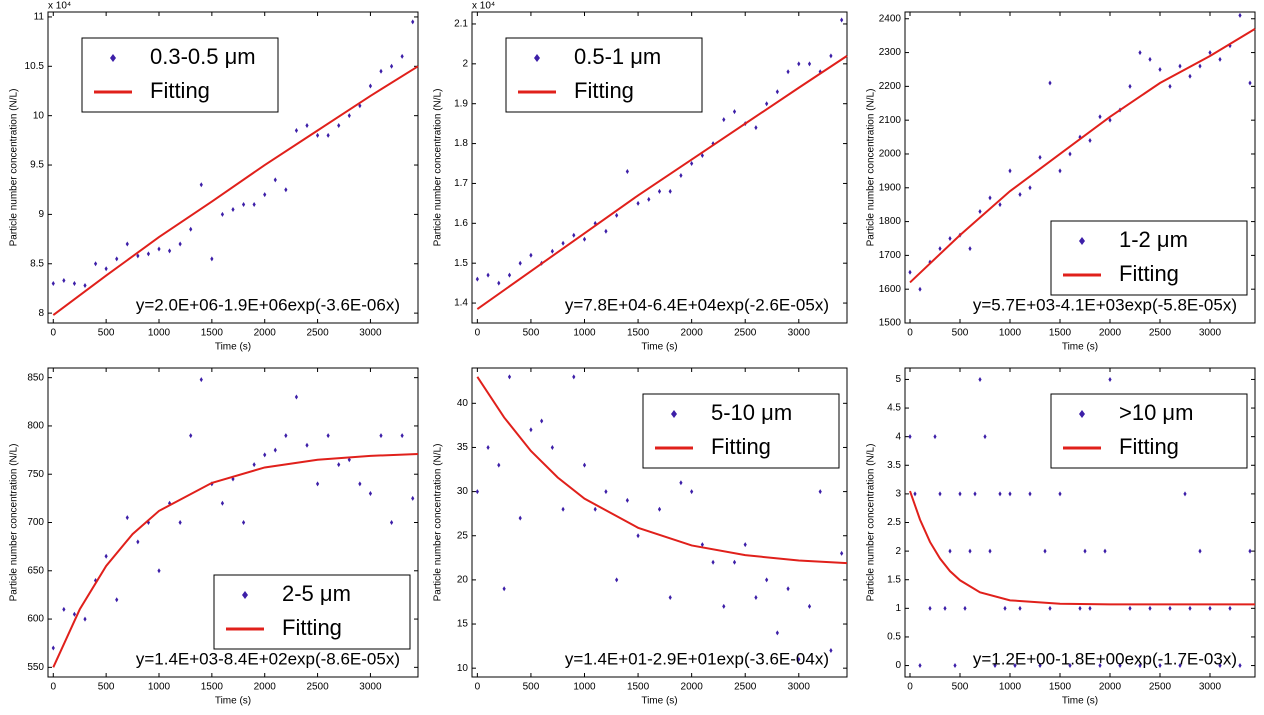 This screenshot has width=1264, height=715. I want to click on y-tick-label: 1900, so click(890, 187).